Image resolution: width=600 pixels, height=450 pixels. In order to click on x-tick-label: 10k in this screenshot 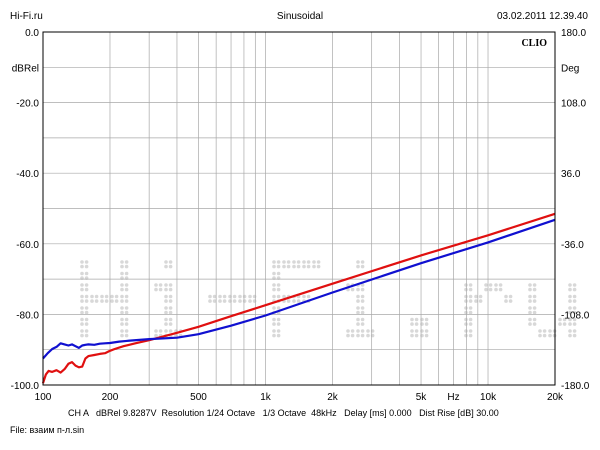, I will do `click(488, 397)`.